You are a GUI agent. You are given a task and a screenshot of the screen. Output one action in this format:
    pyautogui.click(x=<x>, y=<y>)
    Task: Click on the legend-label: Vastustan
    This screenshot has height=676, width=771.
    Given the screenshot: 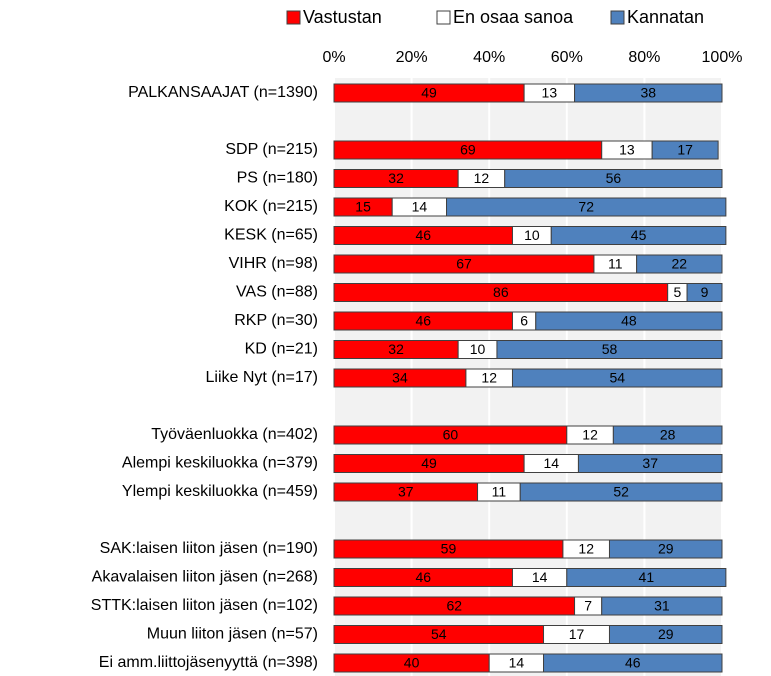 What is the action you would take?
    pyautogui.click(x=342, y=17)
    